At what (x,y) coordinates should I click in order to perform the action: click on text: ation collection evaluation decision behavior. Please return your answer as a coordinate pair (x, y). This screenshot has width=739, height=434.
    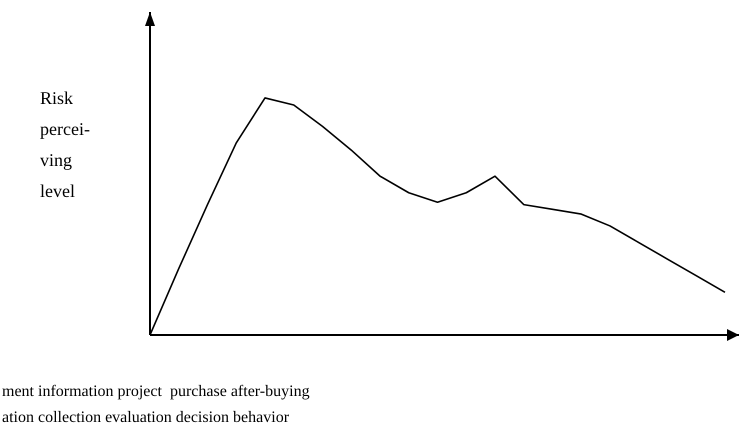
    Looking at the image, I should click on (146, 417).